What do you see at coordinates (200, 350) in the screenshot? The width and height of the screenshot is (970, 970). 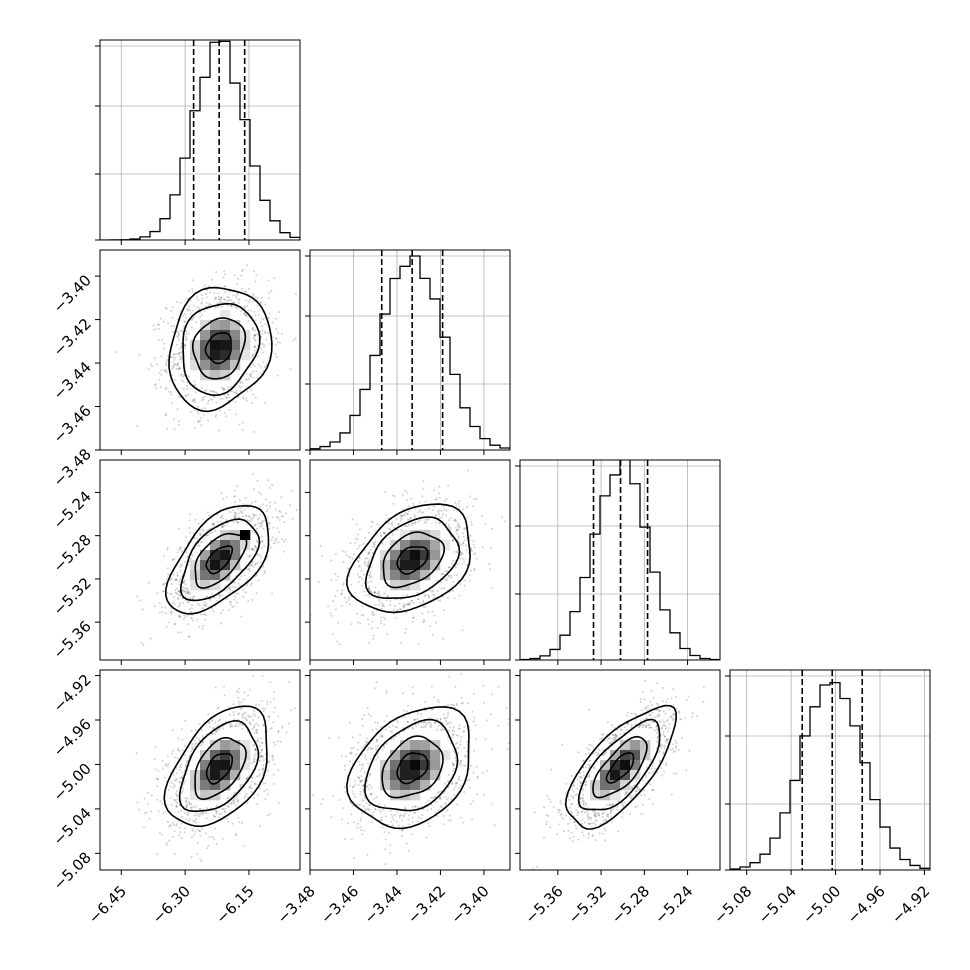 I see `panel-frame` at bounding box center [200, 350].